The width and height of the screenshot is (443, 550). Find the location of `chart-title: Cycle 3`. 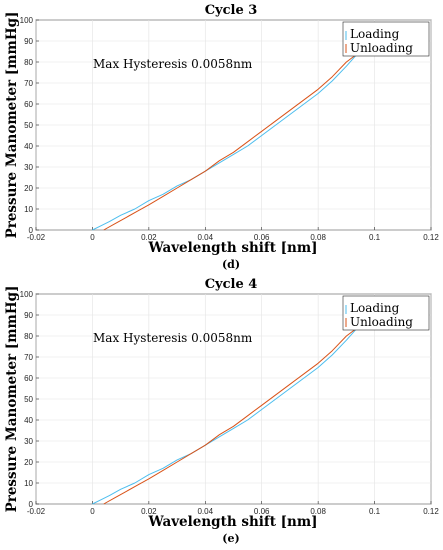

chart-title: Cycle 3 is located at coordinates (231, 10).